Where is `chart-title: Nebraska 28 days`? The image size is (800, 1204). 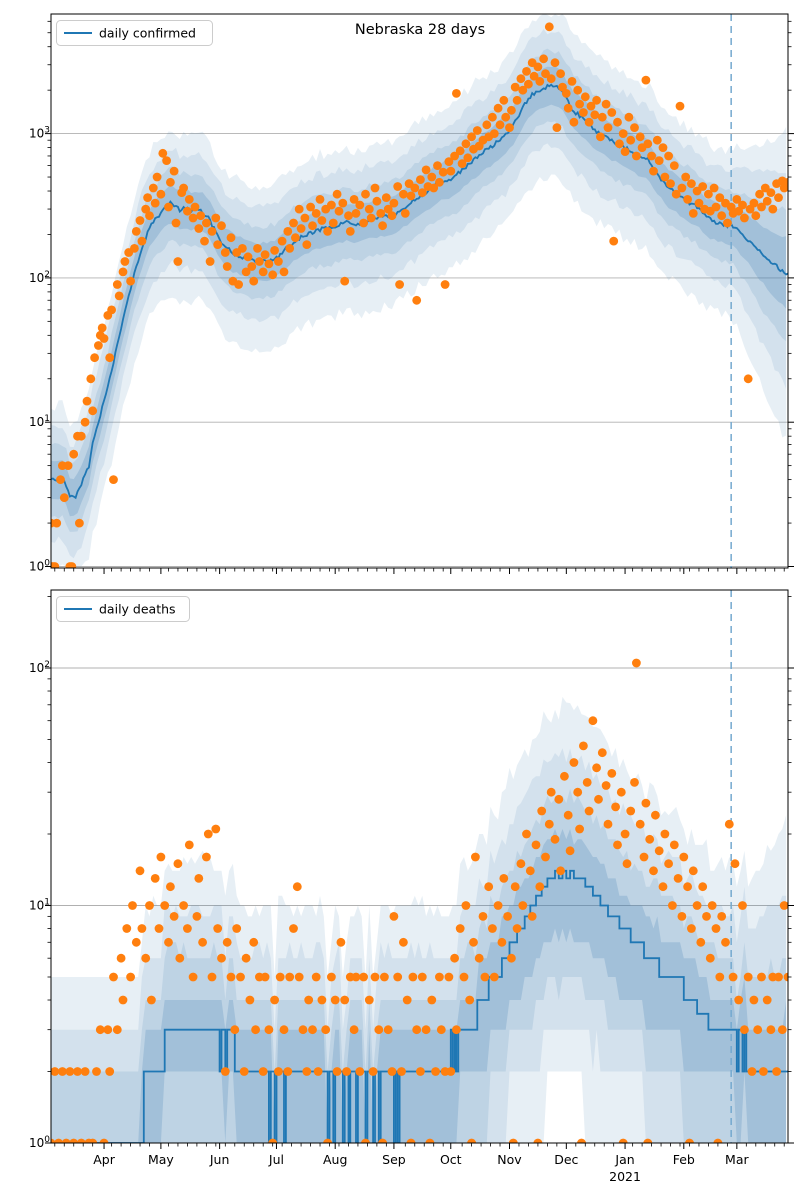
chart-title: Nebraska 28 days is located at coordinates (420, 30).